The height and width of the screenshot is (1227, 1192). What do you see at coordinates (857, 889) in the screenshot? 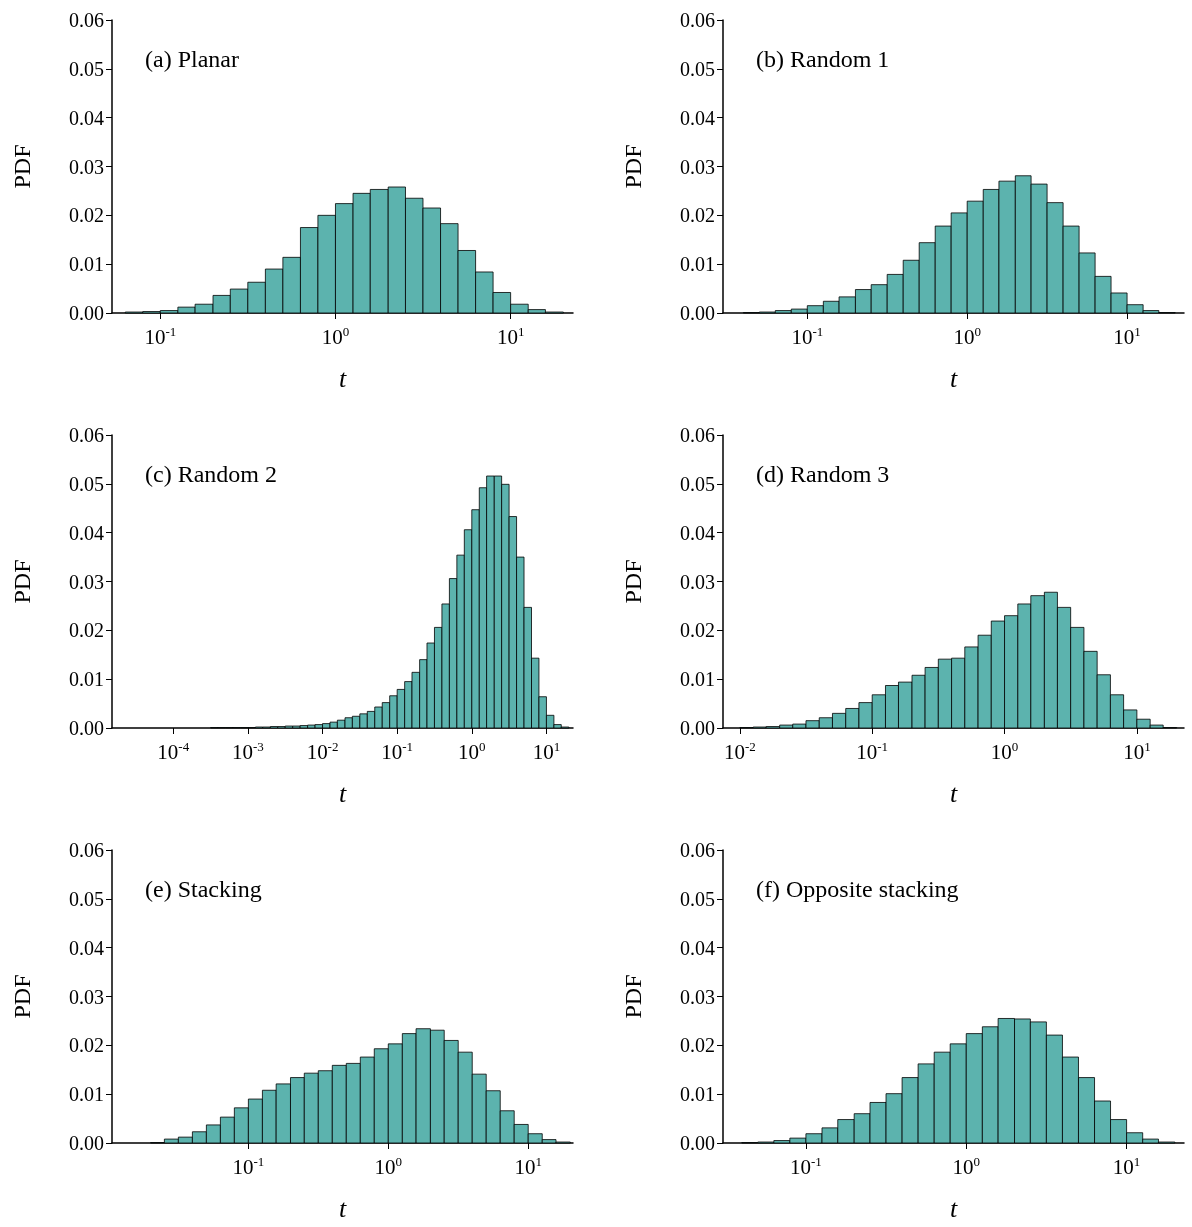
I see `text: (f) Opposite stacking` at bounding box center [857, 889].